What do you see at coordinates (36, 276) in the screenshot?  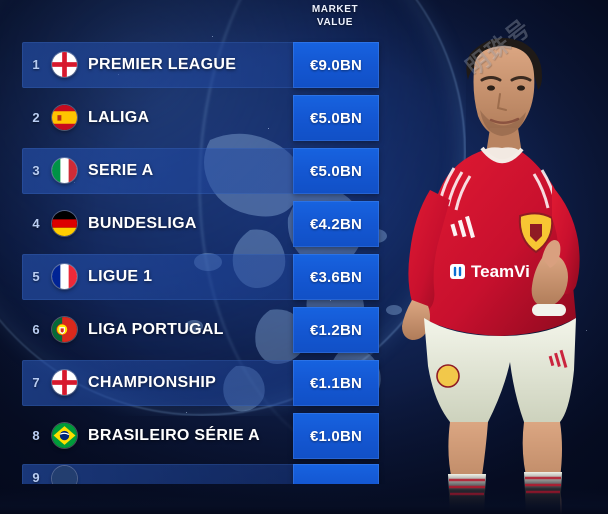 I see `rank-number: 5` at bounding box center [36, 276].